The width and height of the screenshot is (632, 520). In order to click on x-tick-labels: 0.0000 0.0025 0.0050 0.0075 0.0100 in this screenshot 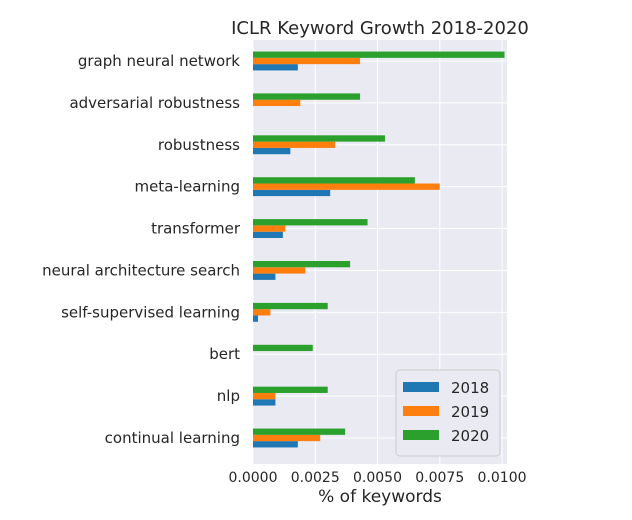, I will do `click(378, 478)`.